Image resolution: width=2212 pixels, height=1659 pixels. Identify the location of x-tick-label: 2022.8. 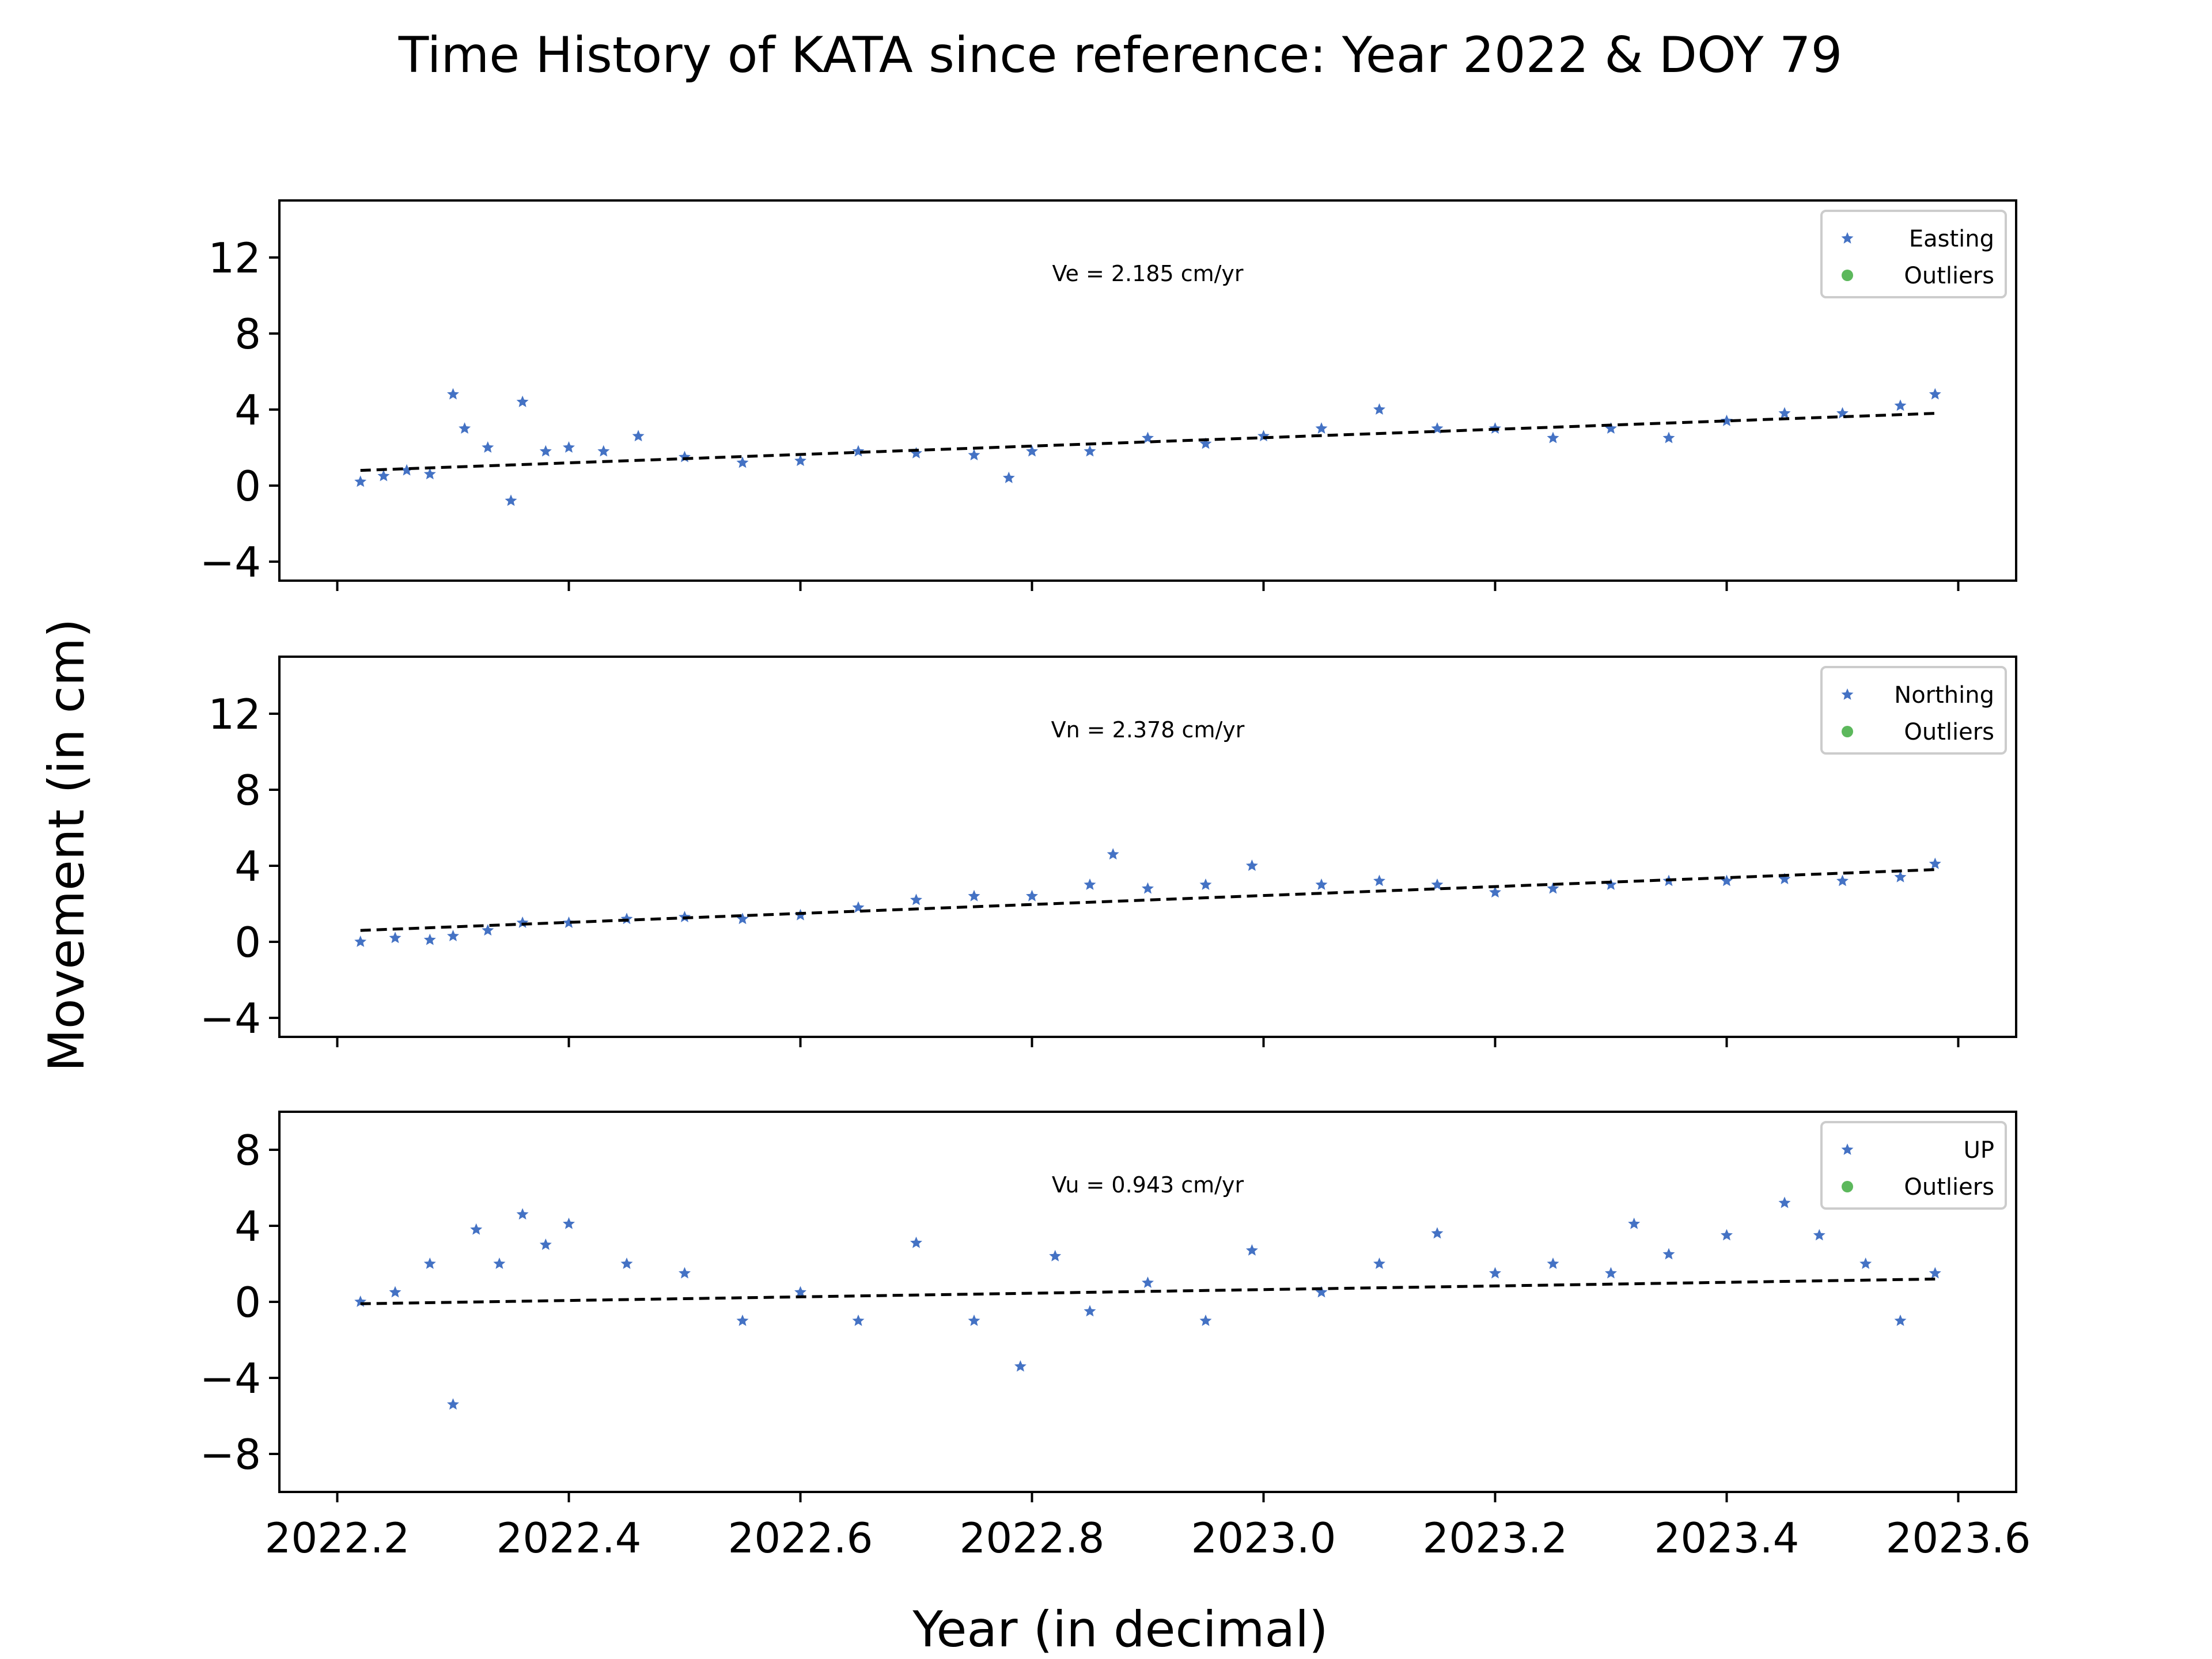
(1032, 1538).